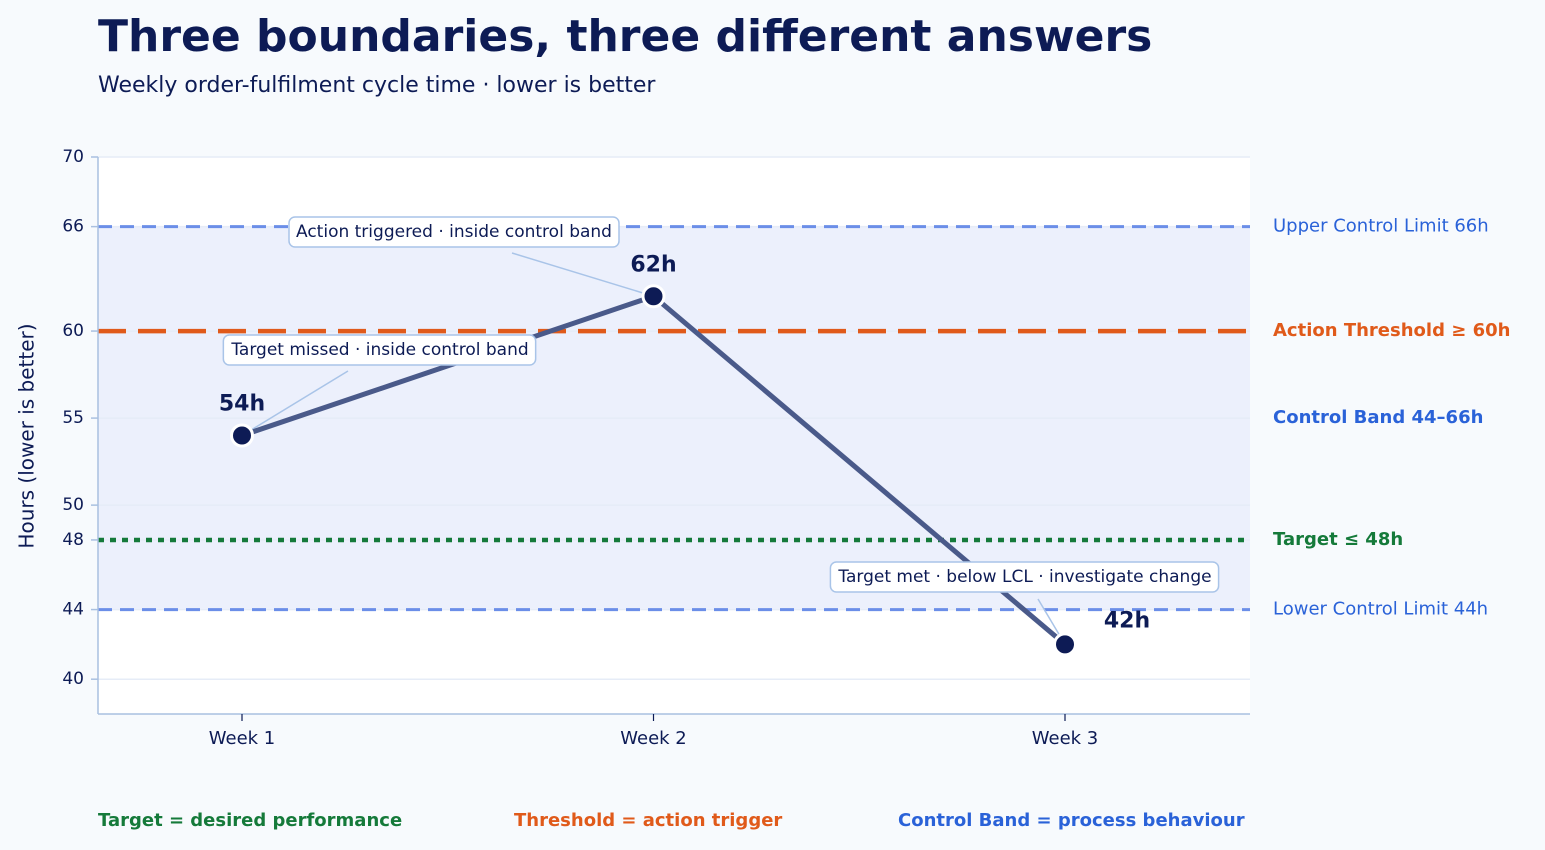 The height and width of the screenshot is (850, 1545). What do you see at coordinates (27, 435) in the screenshot?
I see `y-axis-label: Hours (lower is better)` at bounding box center [27, 435].